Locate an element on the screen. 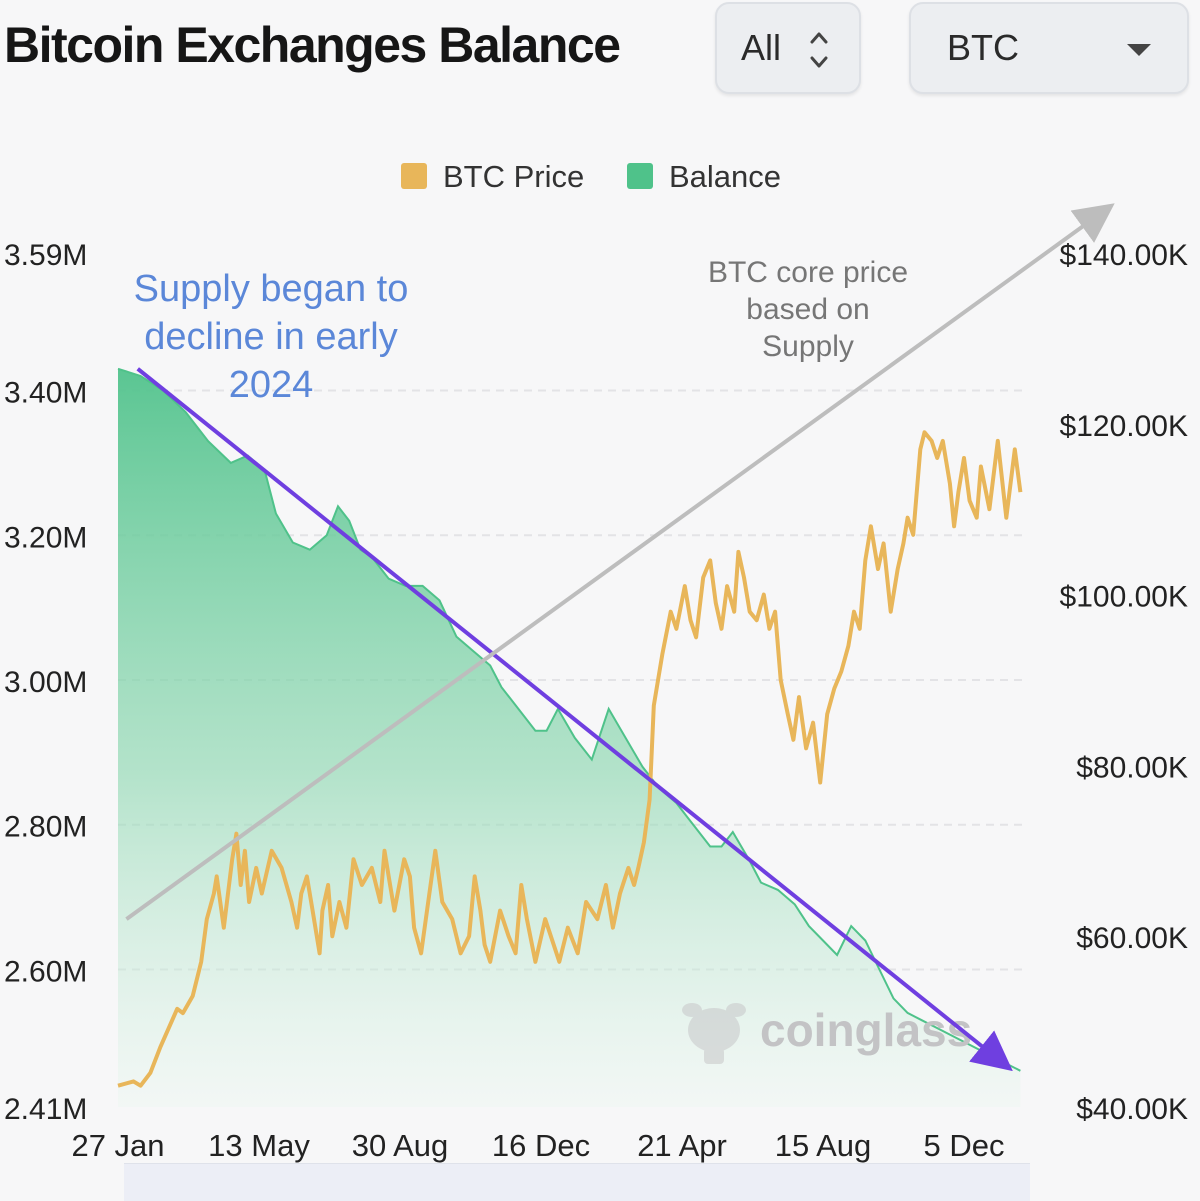  y-right-tick-label: $120.00K is located at coordinates (1124, 426).